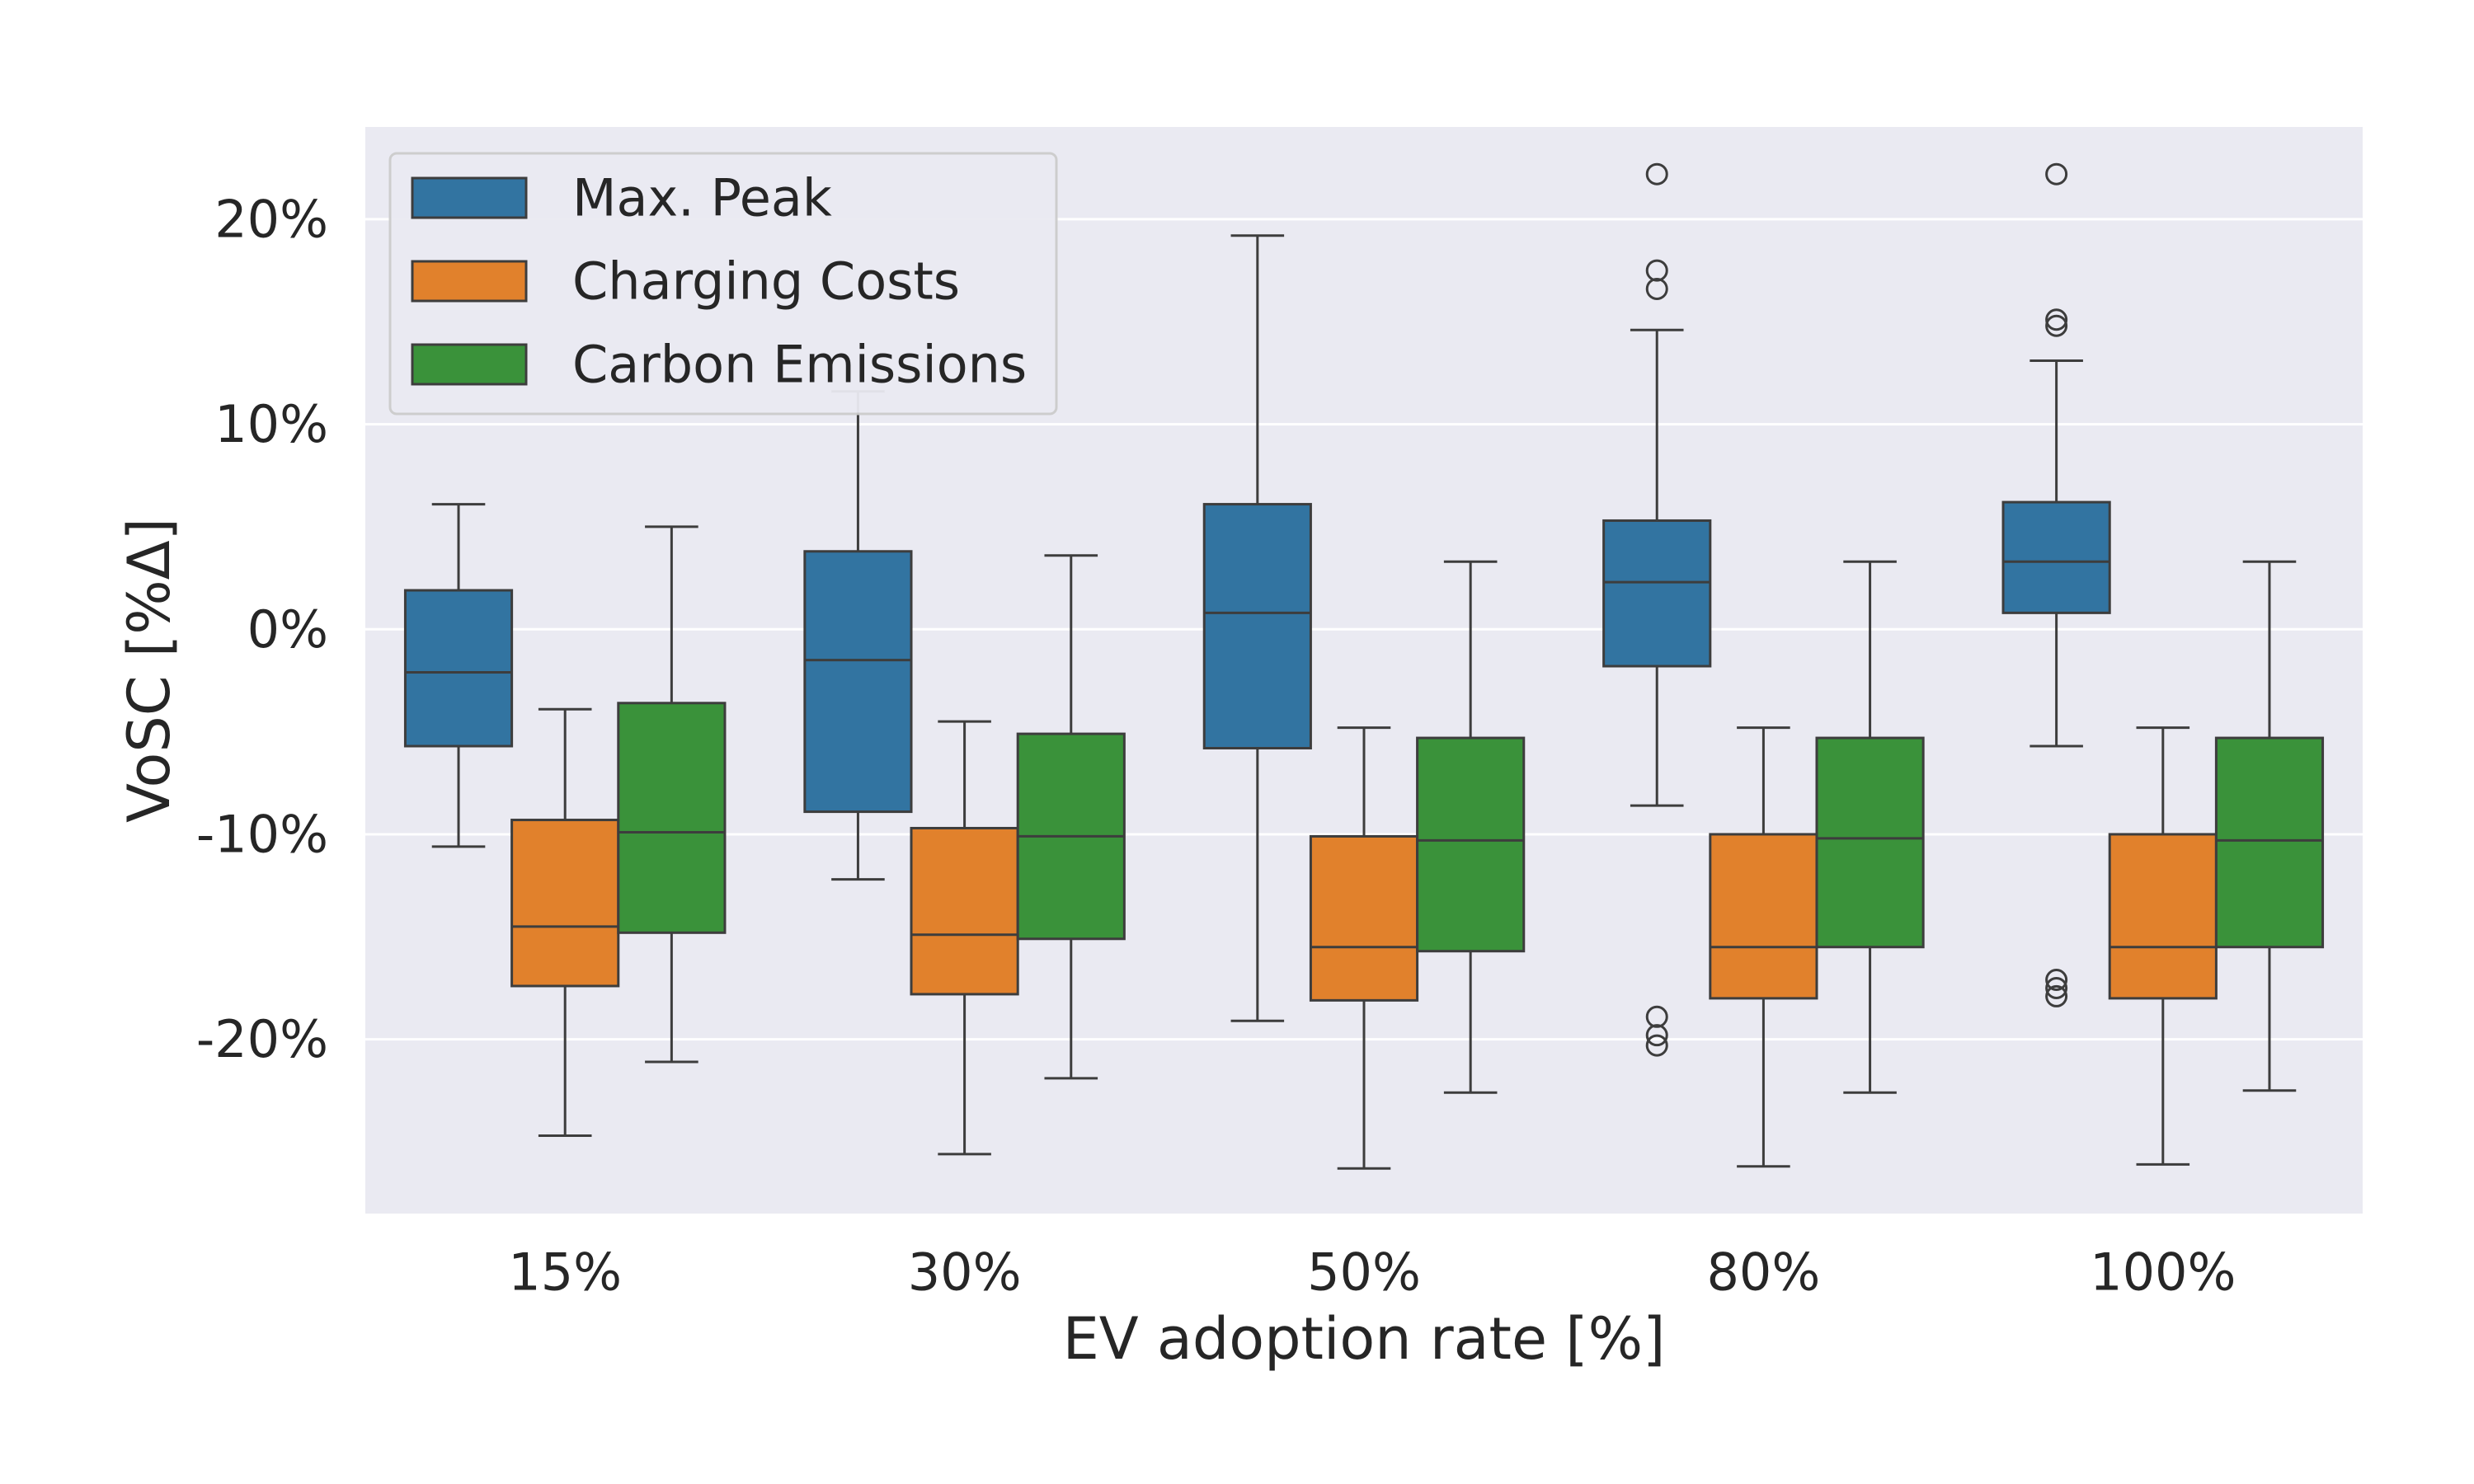  I want to click on legend: Max. Peak Charging Costs Carbon Emissions, so click(723, 284).